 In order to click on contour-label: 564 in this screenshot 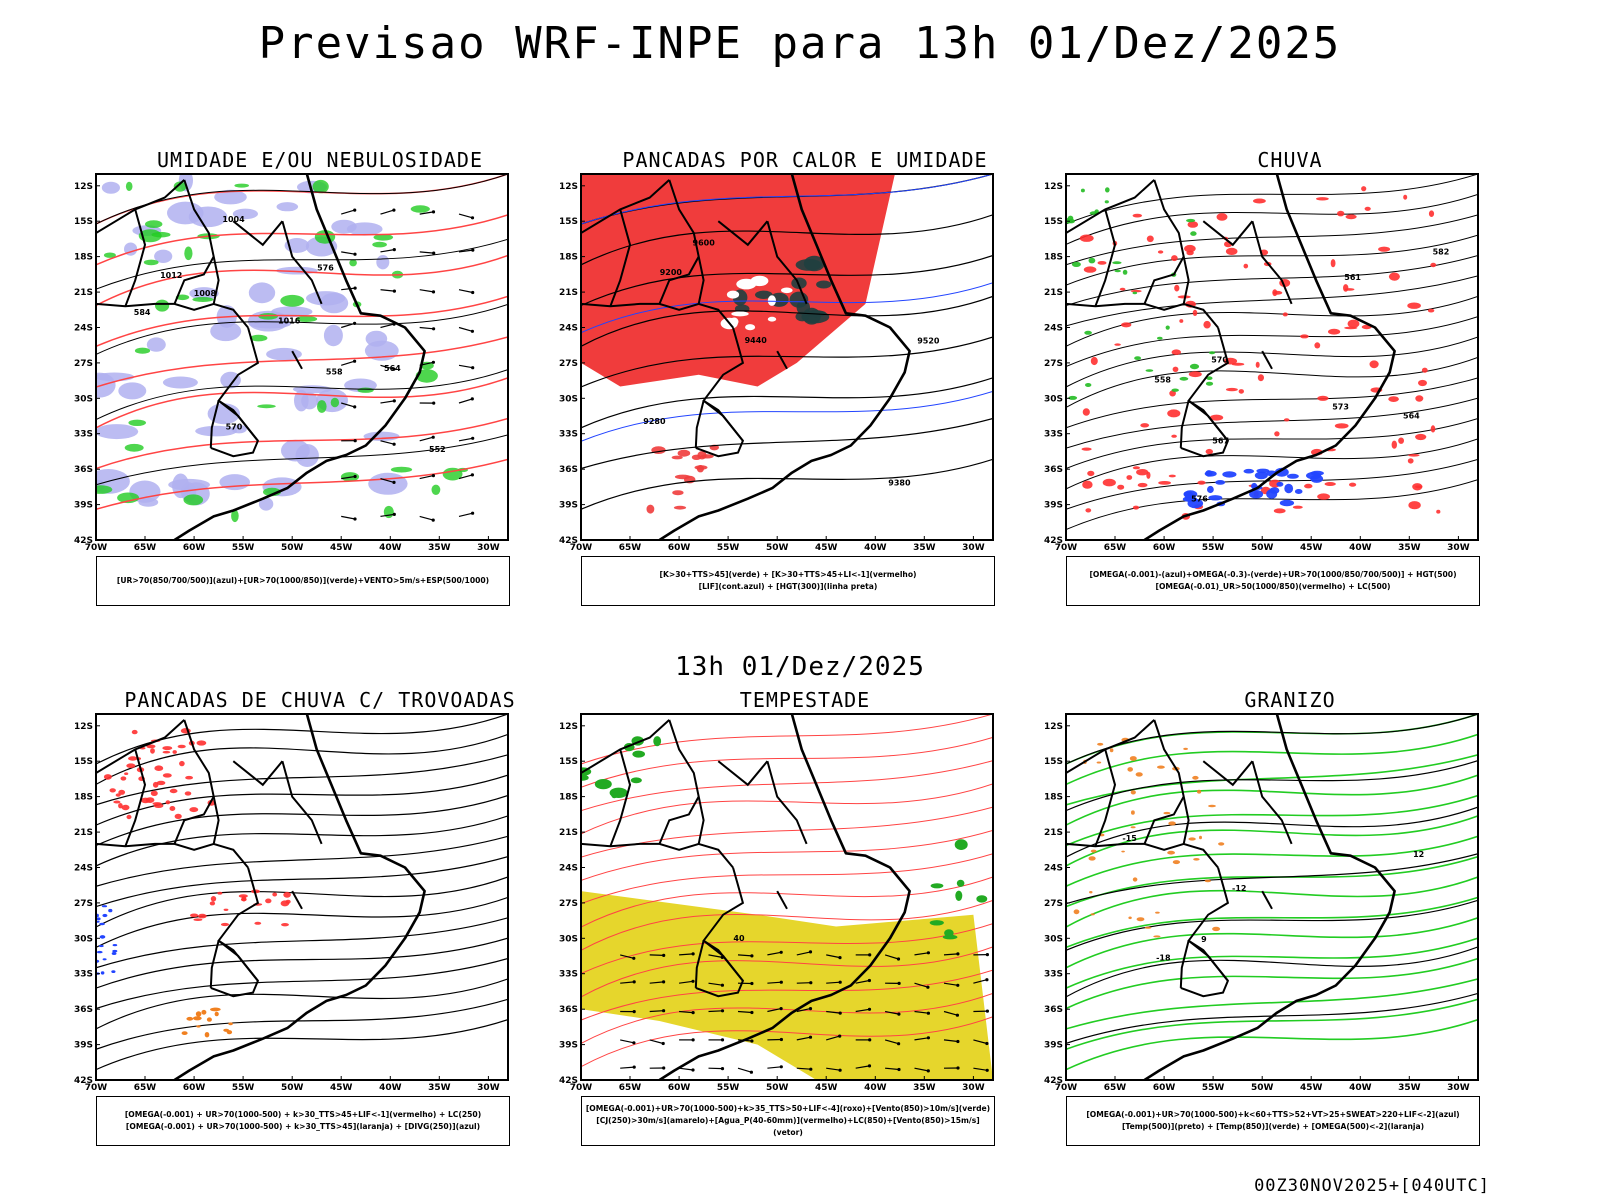, I will do `click(392, 368)`.